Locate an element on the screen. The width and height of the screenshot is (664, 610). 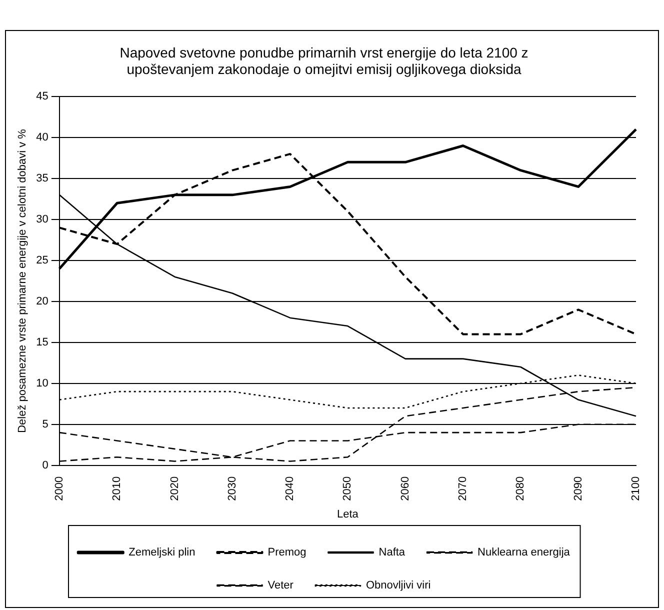
x-tick-label: 2030 is located at coordinates (232, 488).